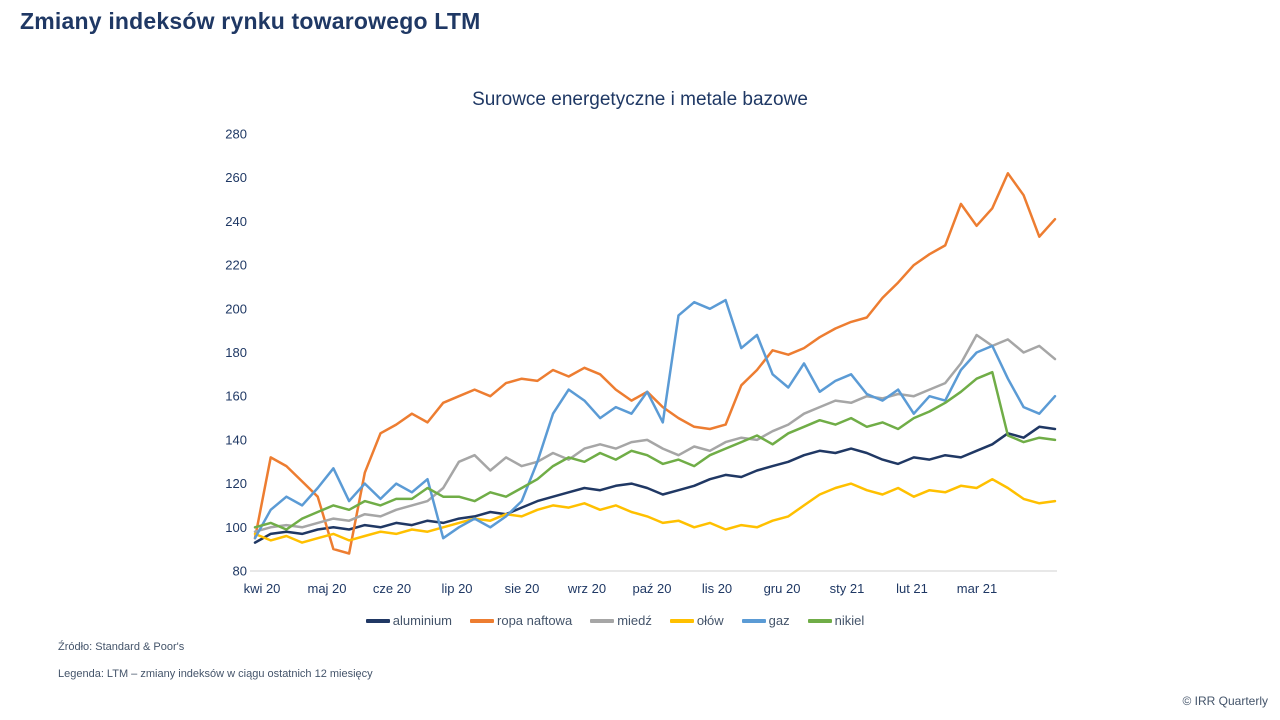  Describe the element at coordinates (236, 483) in the screenshot. I see `y-axis-tick-label: 120` at that location.